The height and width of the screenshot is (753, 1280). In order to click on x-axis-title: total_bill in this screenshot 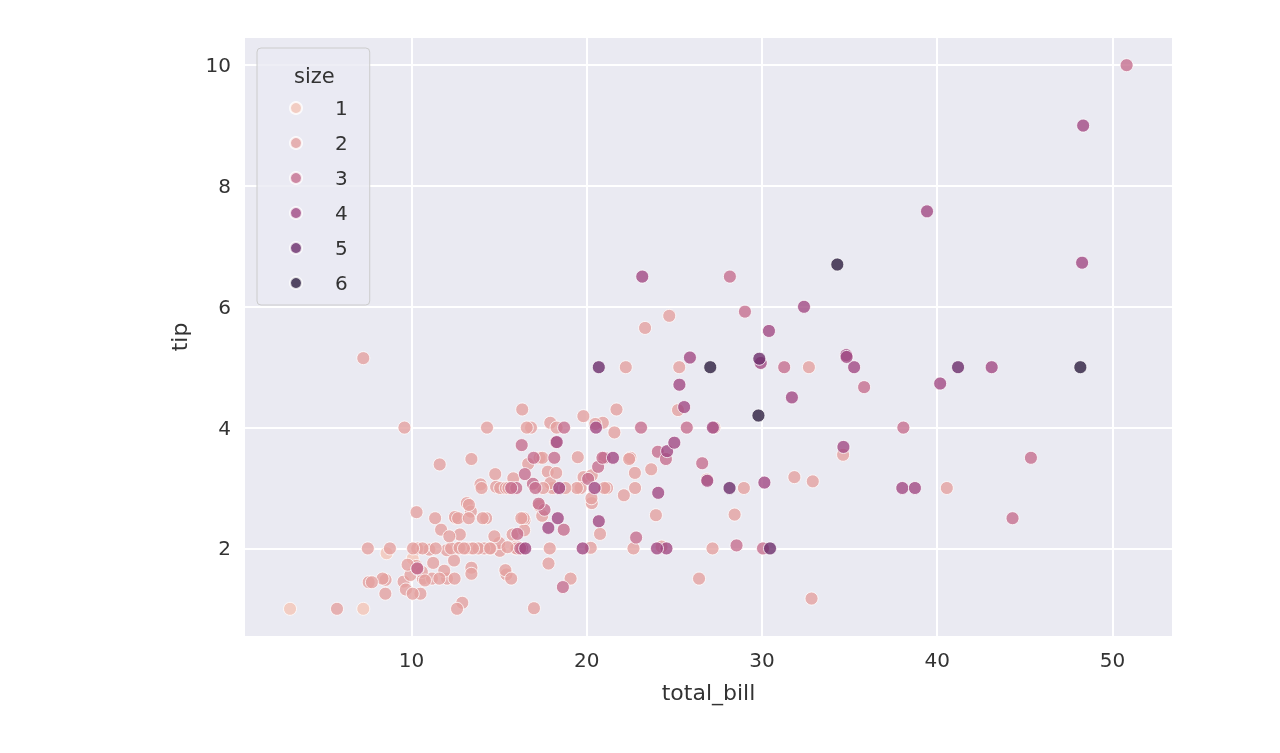, I will do `click(708, 692)`.